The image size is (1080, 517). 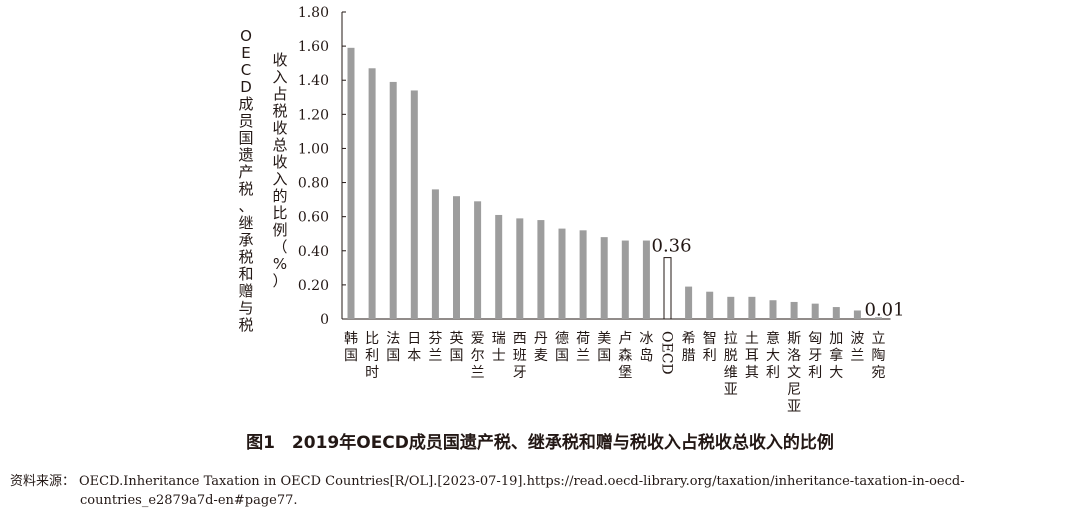 I want to click on x-tick-label: 卢森堡, so click(x=625, y=356).